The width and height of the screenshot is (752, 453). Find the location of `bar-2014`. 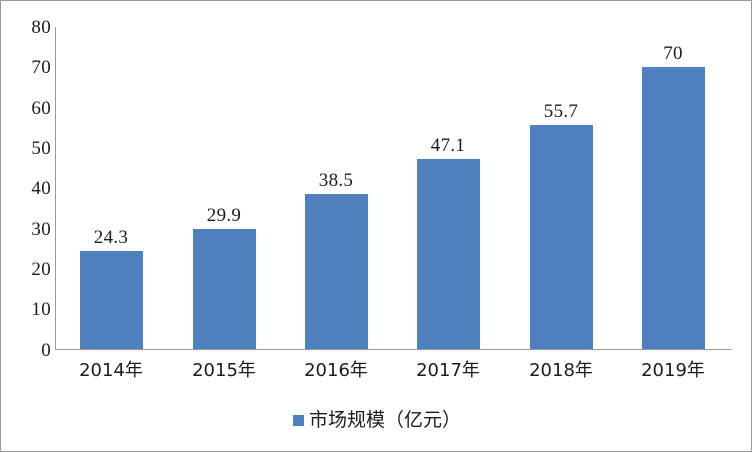

bar-2014 is located at coordinates (111, 300).